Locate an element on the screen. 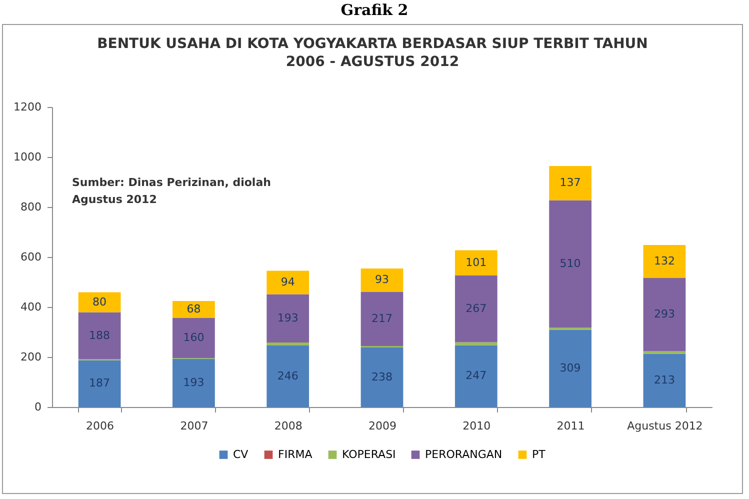  data-label: 137 is located at coordinates (570, 183).